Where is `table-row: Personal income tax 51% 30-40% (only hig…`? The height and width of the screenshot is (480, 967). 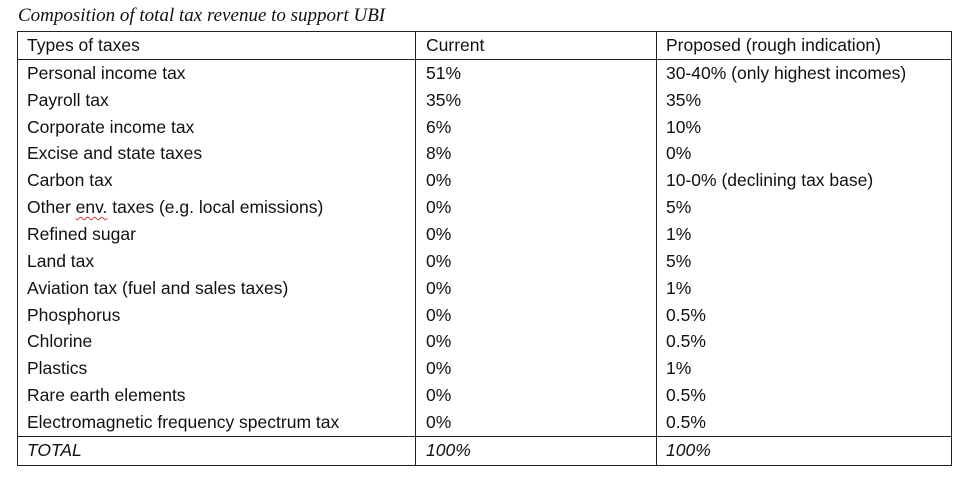 table-row: Personal income tax 51% 30-40% (only hig… is located at coordinates (484, 73).